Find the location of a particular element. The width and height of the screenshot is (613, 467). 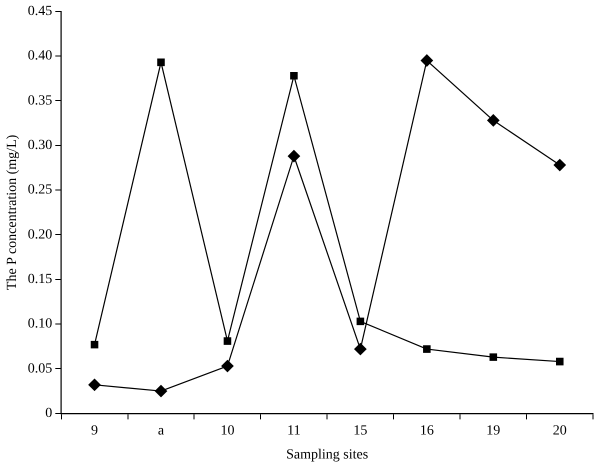

y-tick-label: 0.35 is located at coordinates (40, 100).